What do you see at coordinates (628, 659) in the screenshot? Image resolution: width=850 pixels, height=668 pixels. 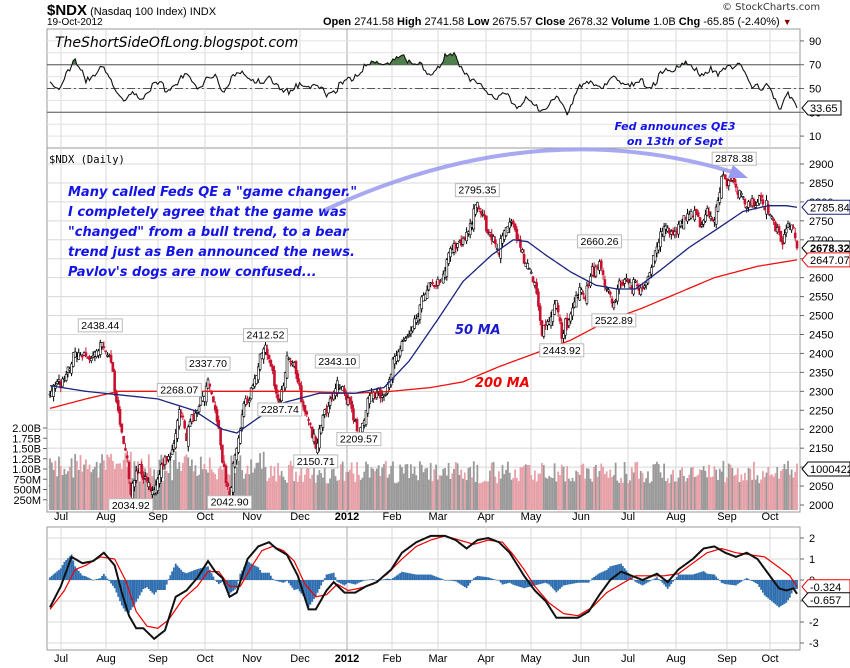 I see `month-label: Jul` at bounding box center [628, 659].